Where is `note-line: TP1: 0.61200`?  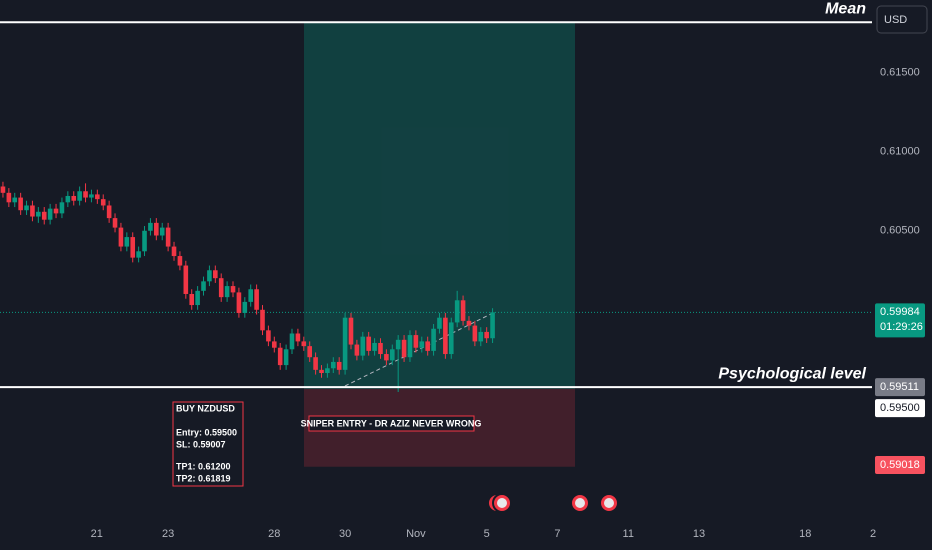
note-line: TP1: 0.61200 is located at coordinates (203, 466).